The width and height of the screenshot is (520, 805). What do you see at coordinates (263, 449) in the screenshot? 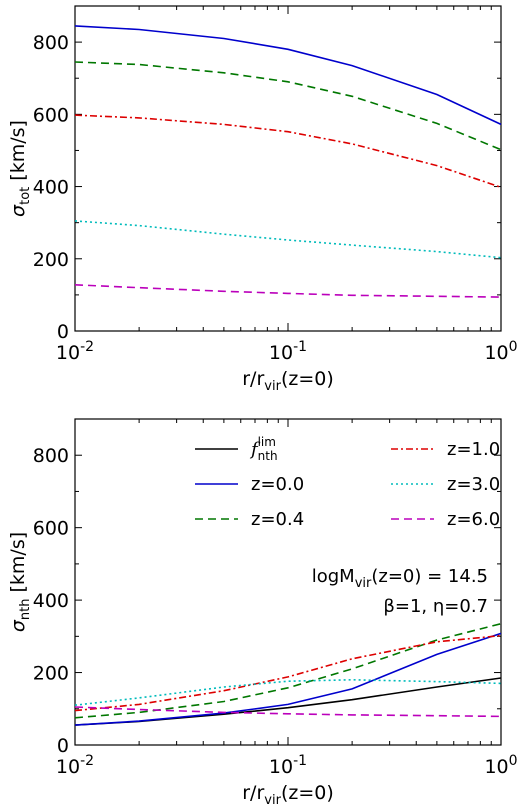
I see `legend-label: fnthlim` at bounding box center [263, 449].